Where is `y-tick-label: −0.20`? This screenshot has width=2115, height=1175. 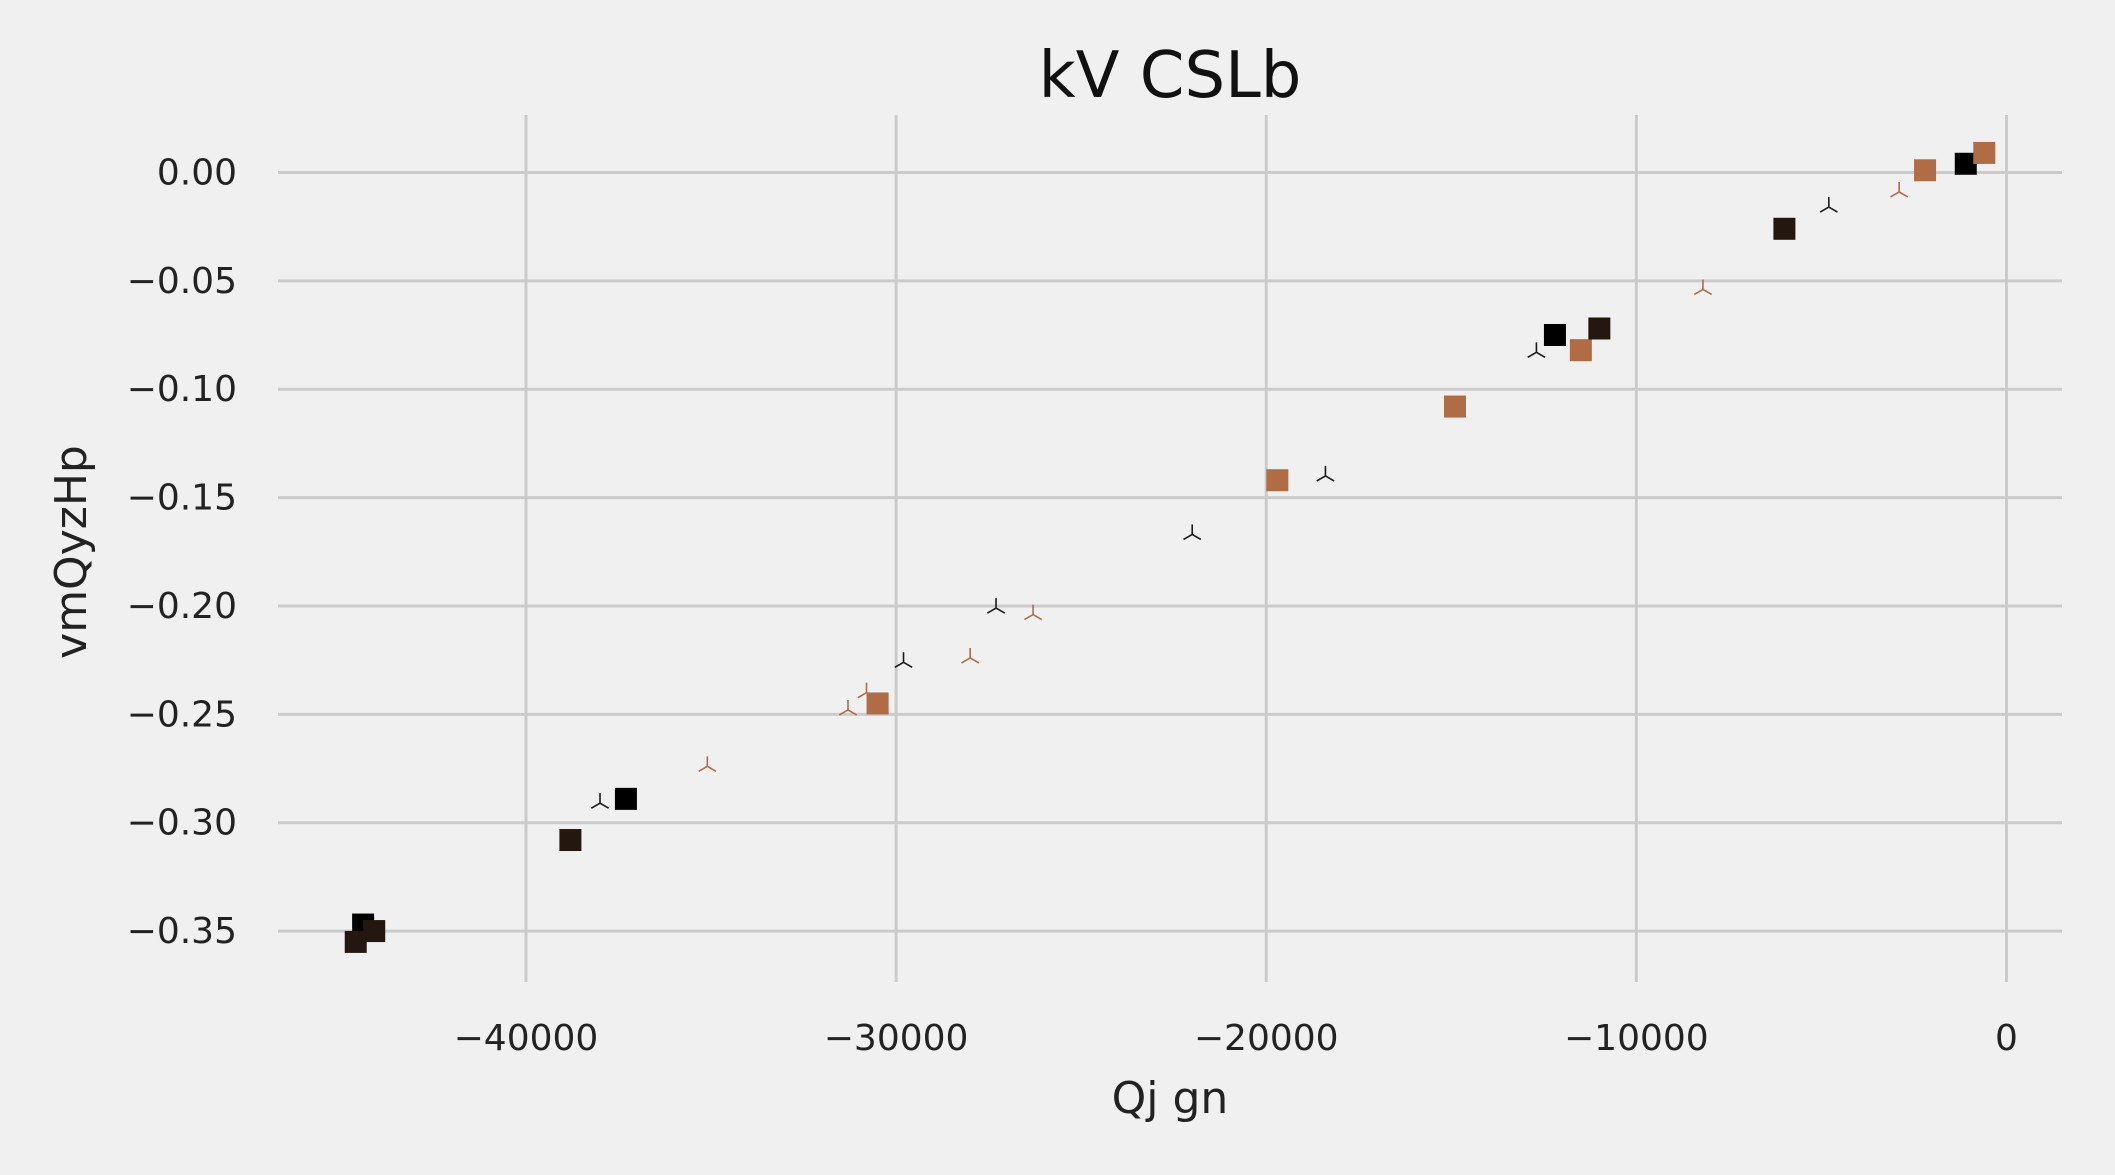
y-tick-label: −0.20 is located at coordinates (182, 606).